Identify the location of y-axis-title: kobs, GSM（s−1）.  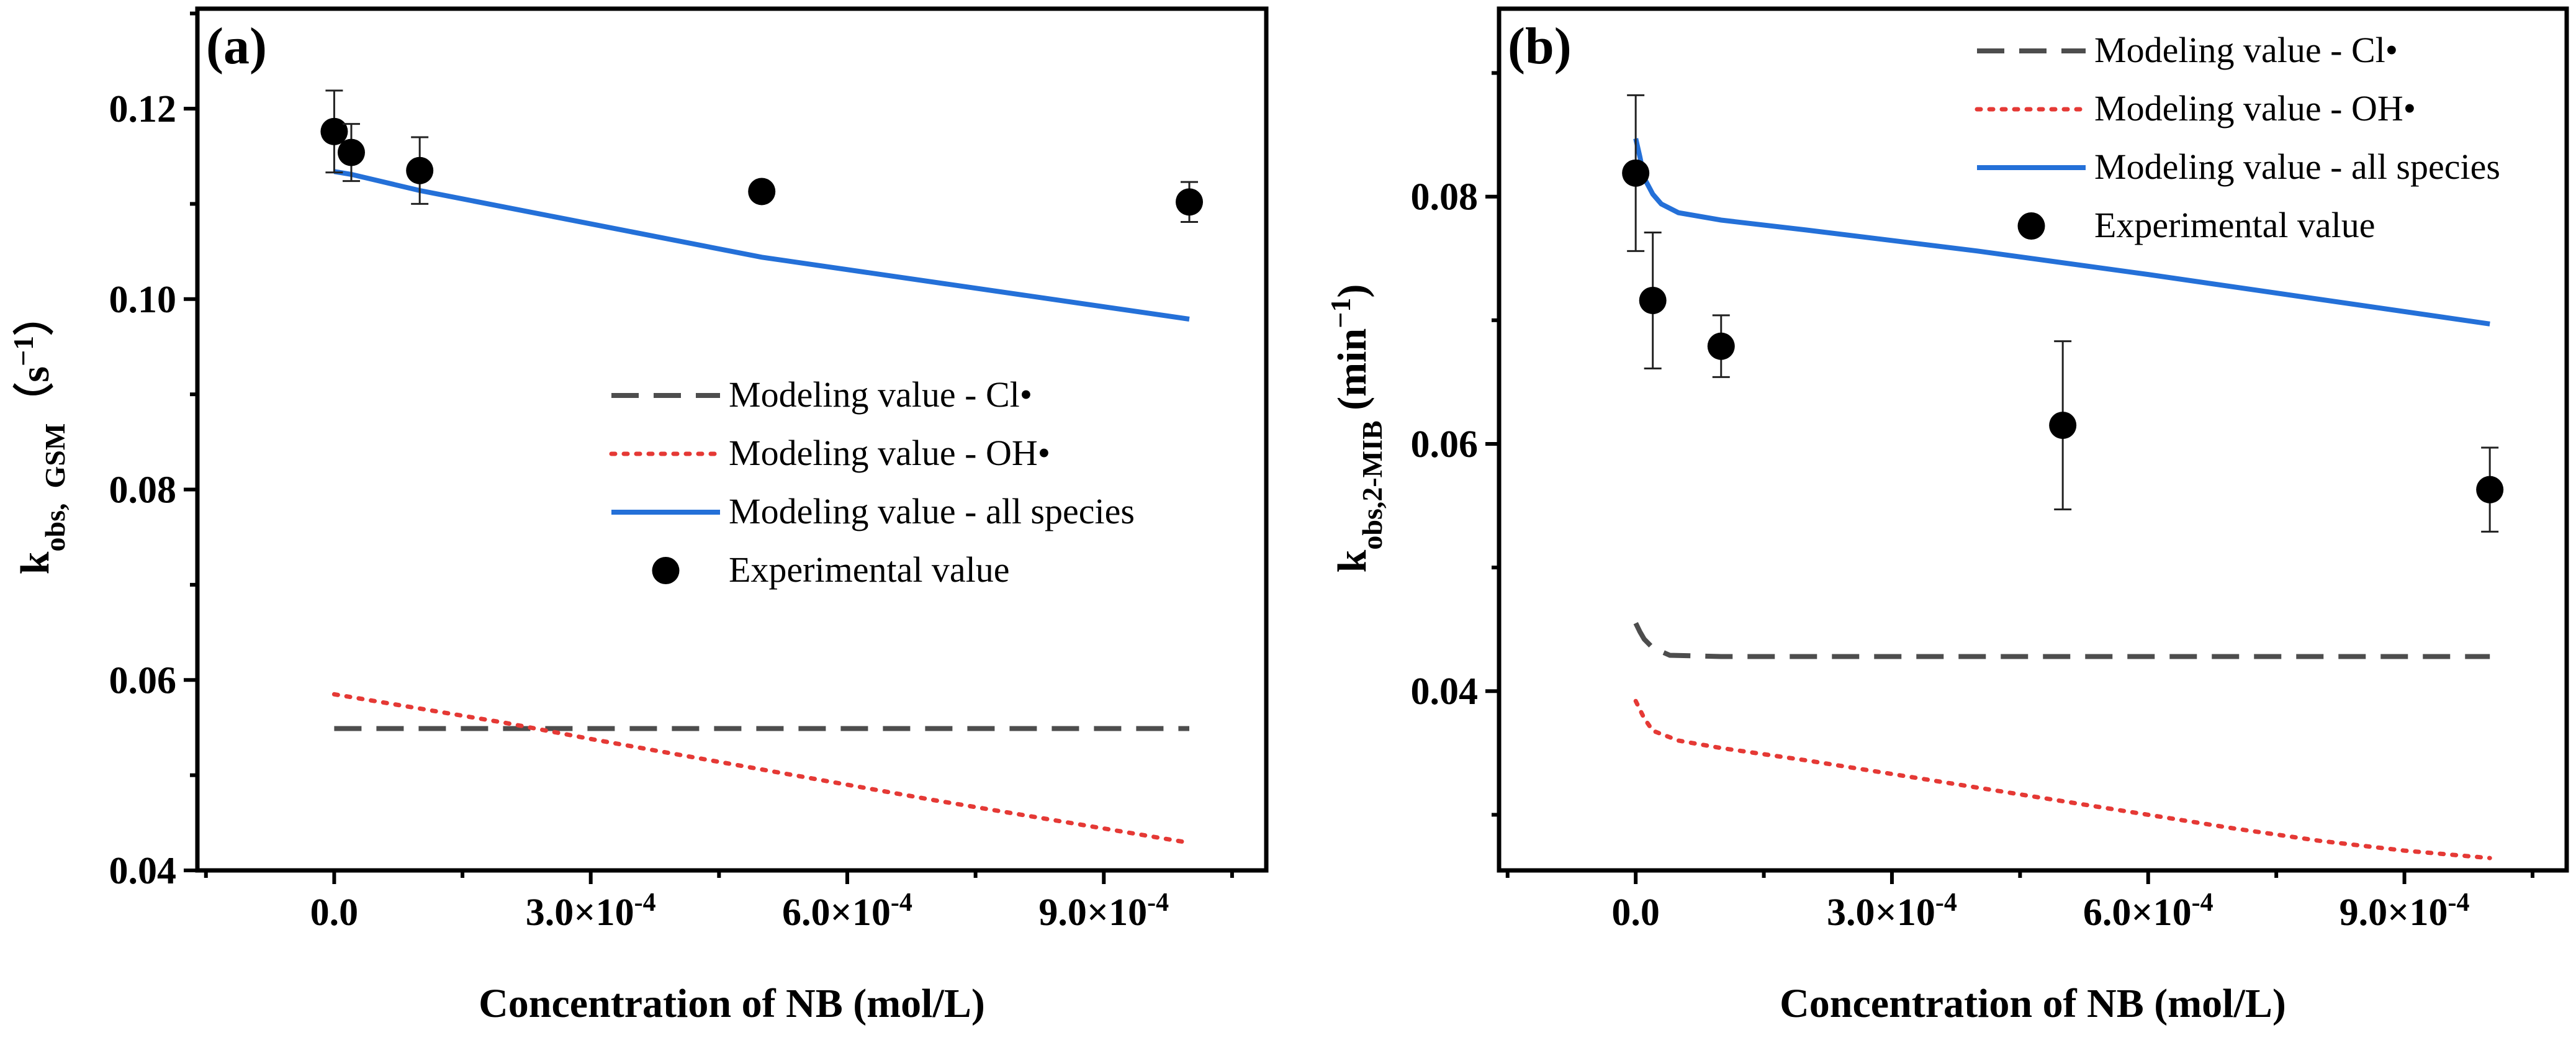
(39, 434).